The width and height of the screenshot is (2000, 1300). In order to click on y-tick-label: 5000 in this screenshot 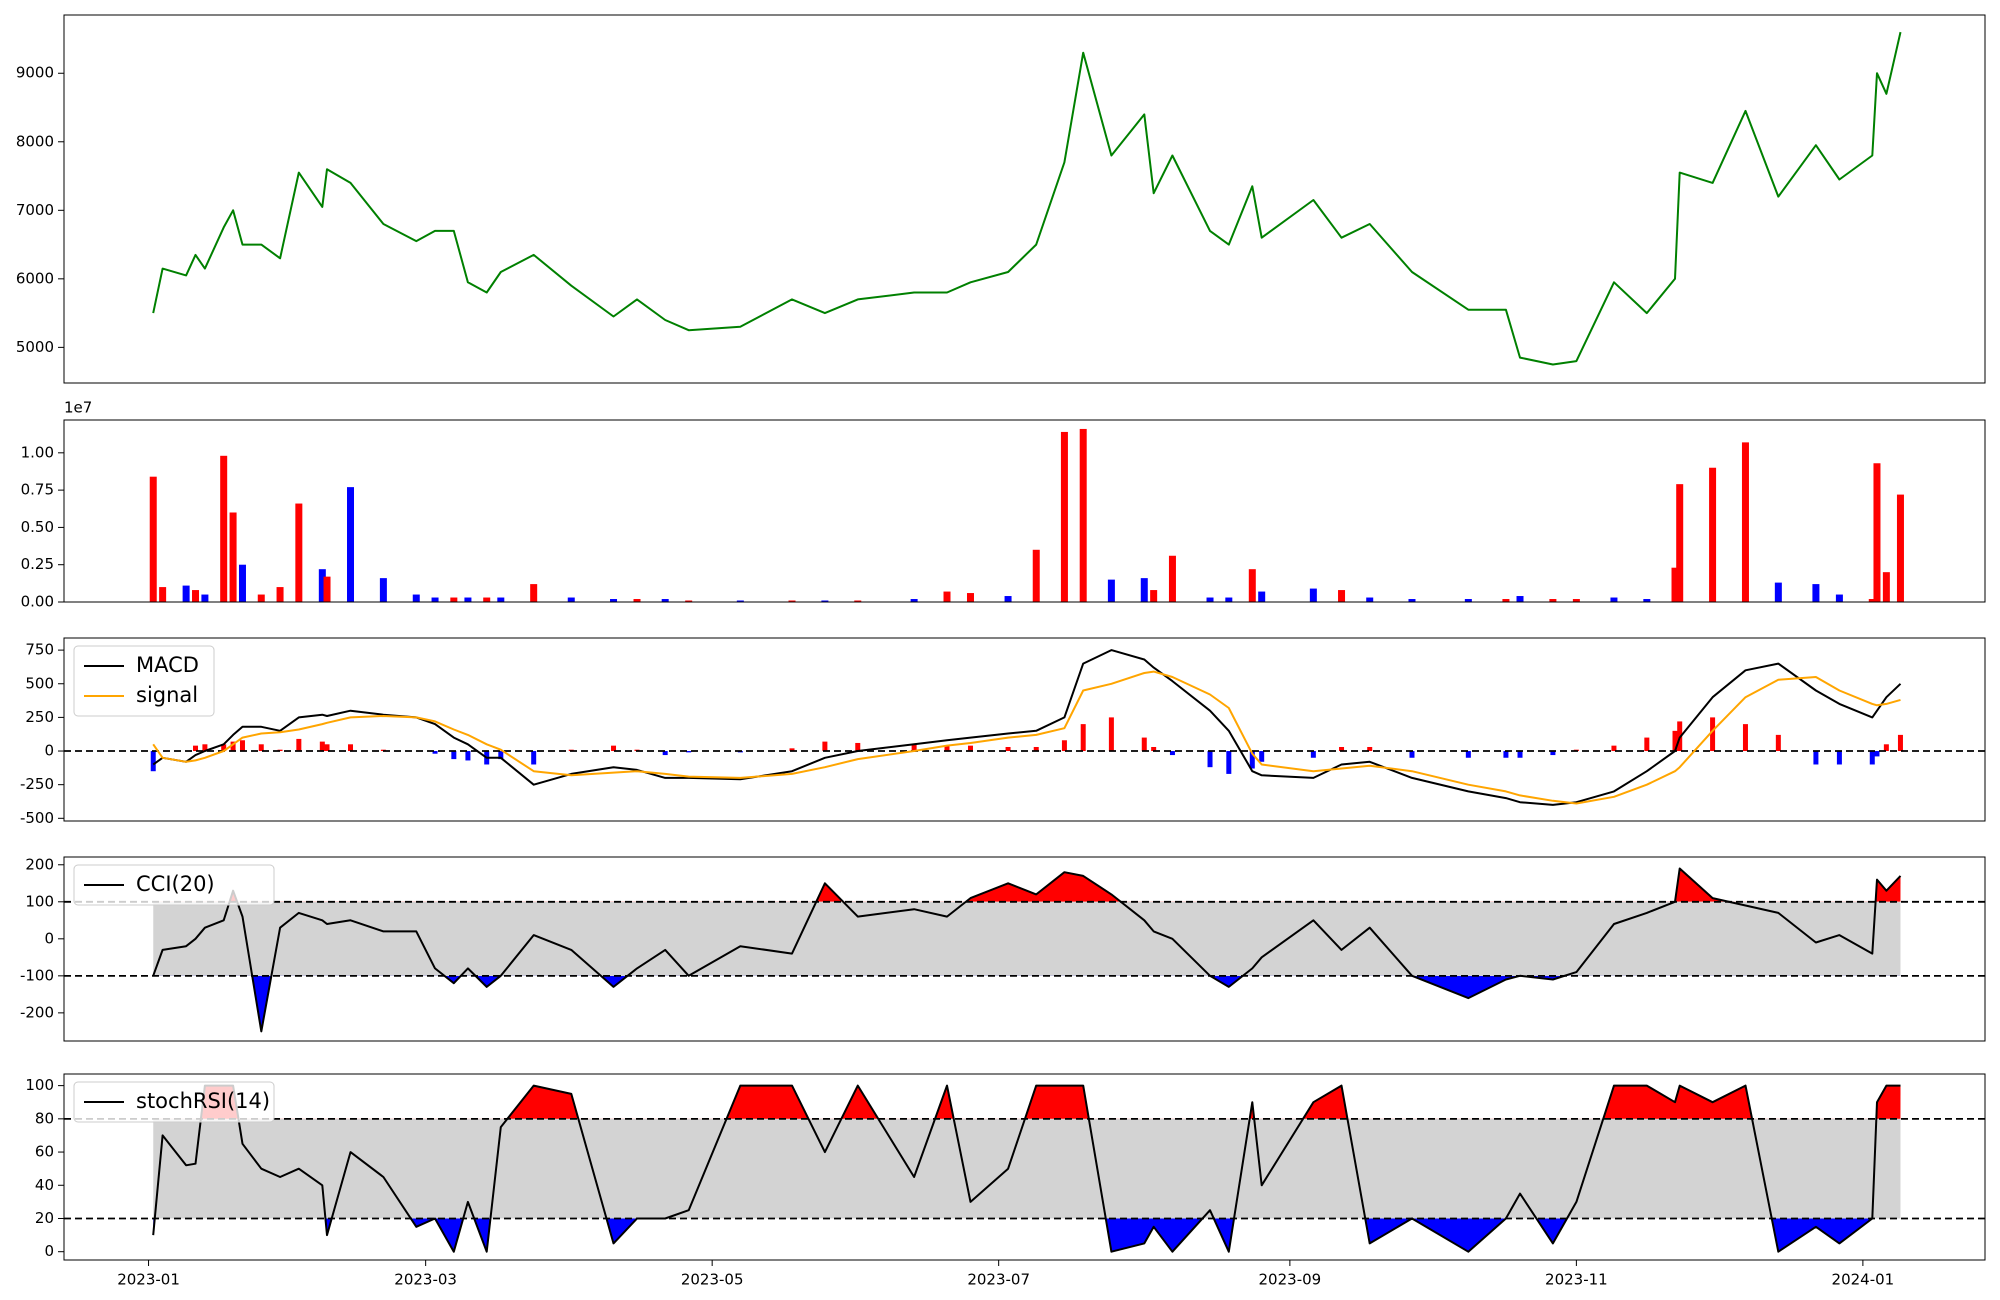, I will do `click(35, 347)`.